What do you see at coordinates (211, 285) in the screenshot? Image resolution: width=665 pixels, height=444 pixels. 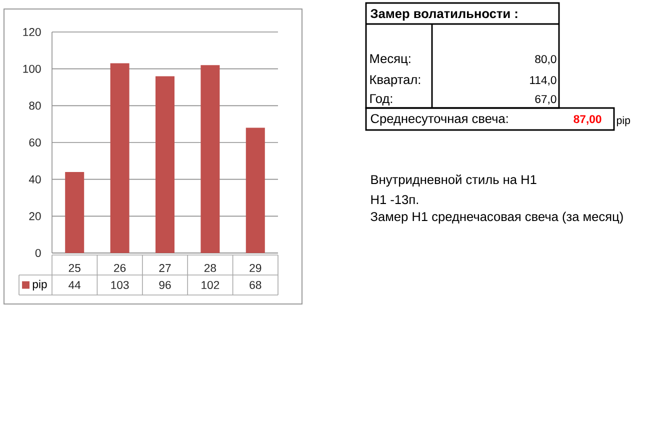 I see `data-label: 102` at bounding box center [211, 285].